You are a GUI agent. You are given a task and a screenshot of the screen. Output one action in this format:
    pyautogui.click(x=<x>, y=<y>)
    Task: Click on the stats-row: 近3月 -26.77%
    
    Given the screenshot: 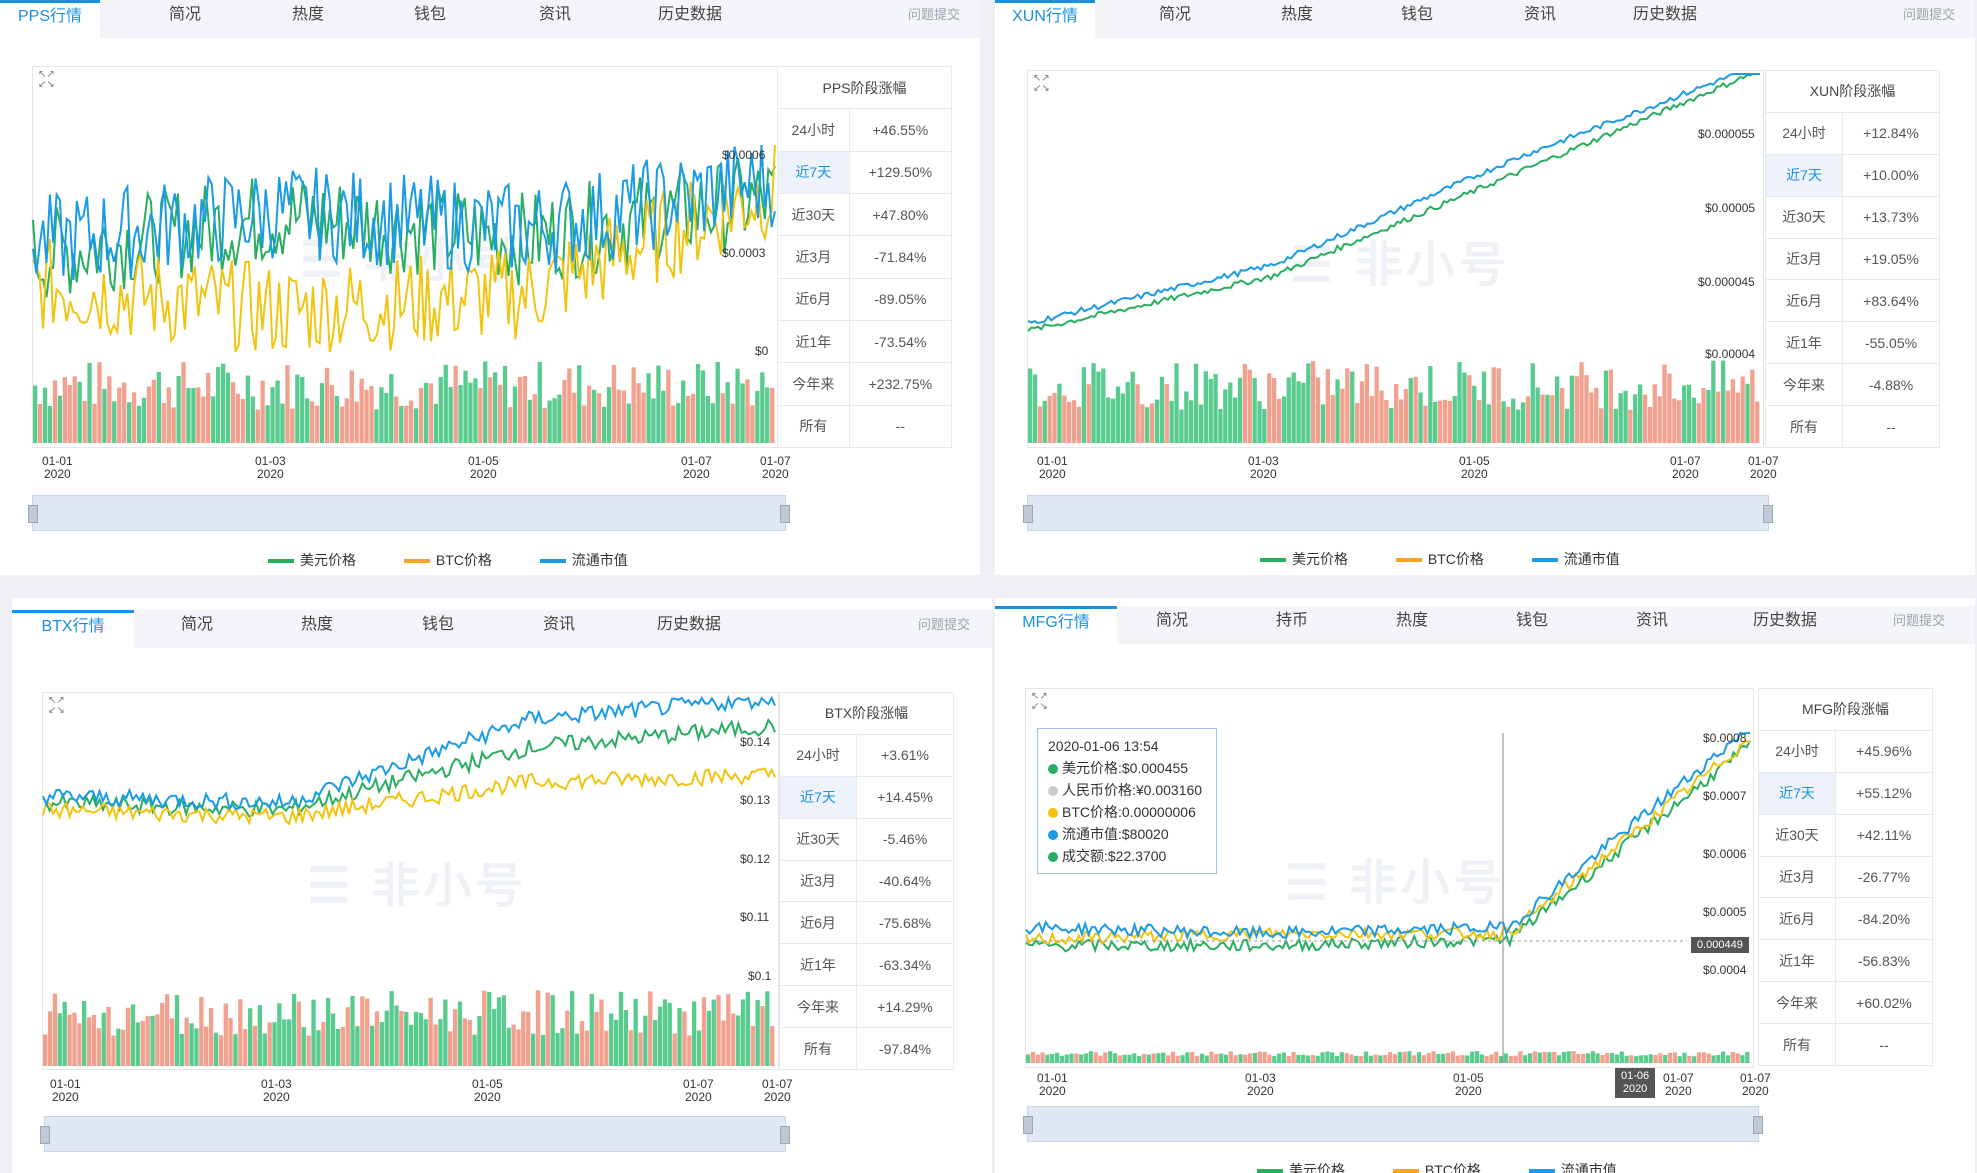 What is the action you would take?
    pyautogui.click(x=1845, y=877)
    